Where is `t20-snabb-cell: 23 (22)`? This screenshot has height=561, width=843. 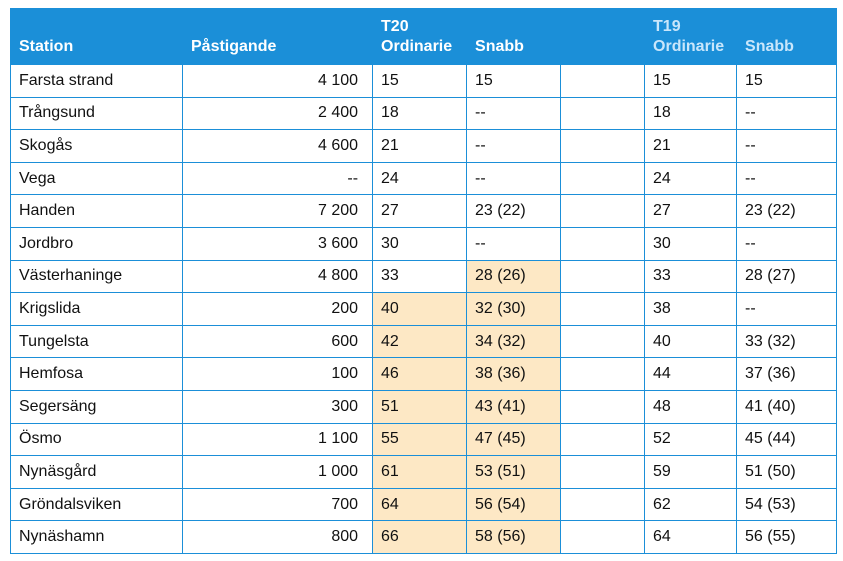 t20-snabb-cell: 23 (22) is located at coordinates (514, 211).